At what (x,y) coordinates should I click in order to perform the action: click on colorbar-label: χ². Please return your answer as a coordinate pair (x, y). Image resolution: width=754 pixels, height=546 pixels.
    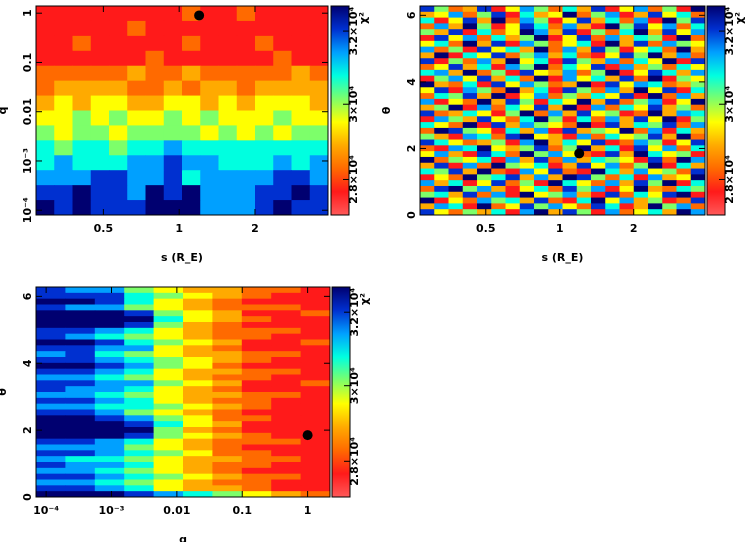
    Looking at the image, I should click on (364, 299).